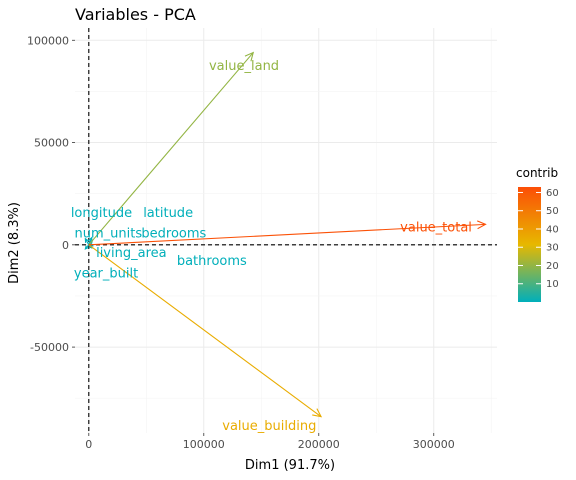 Image resolution: width=576 pixels, height=480 pixels. Describe the element at coordinates (552, 211) in the screenshot. I see `legend-tick-label: 50` at that location.